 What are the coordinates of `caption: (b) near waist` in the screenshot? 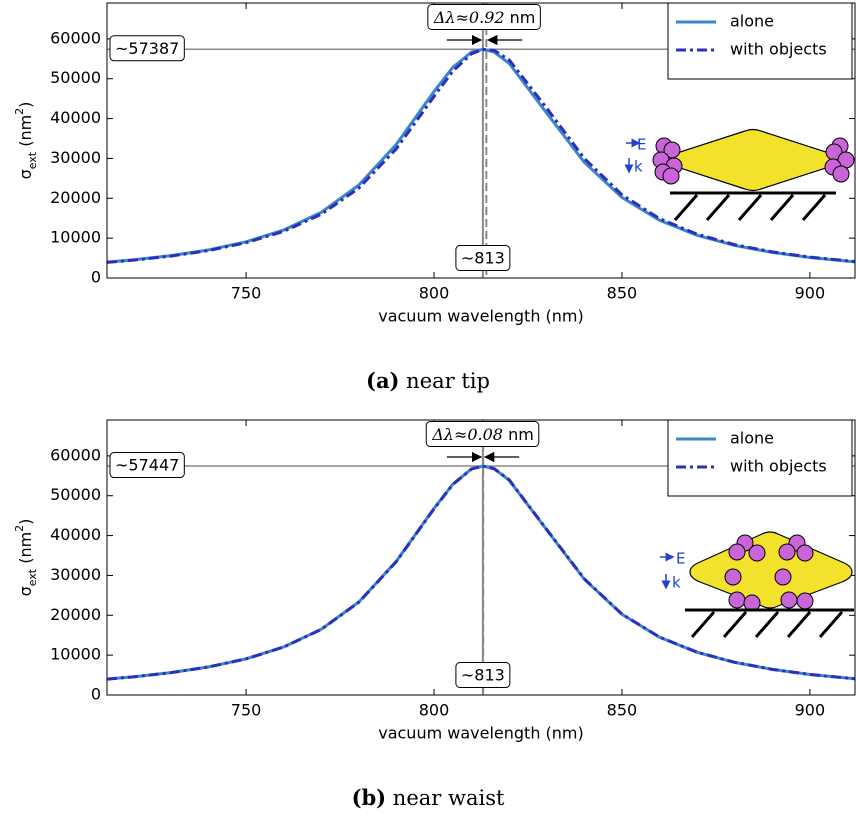 It's located at (428, 797).